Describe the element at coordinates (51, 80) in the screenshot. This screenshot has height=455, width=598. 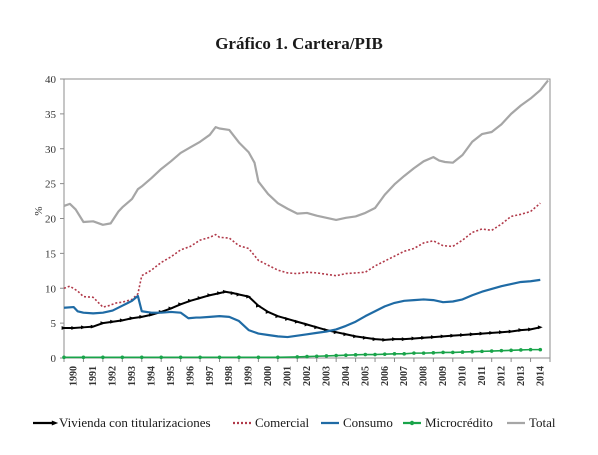
I see `y-tick-label: 40` at that location.